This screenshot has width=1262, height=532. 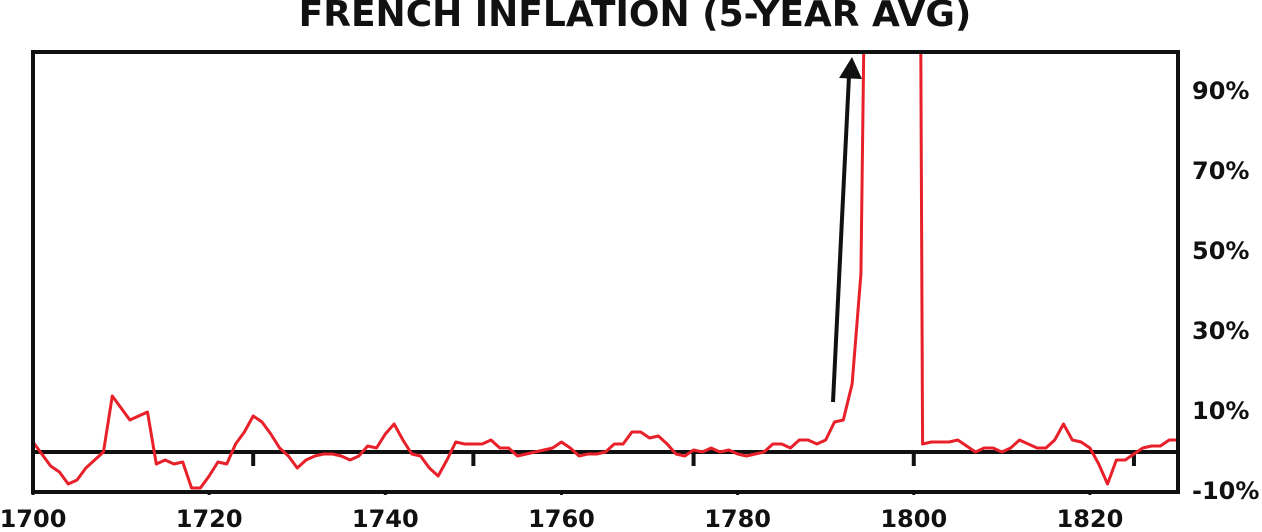 I want to click on x-tick-label: 1700, so click(x=33, y=518).